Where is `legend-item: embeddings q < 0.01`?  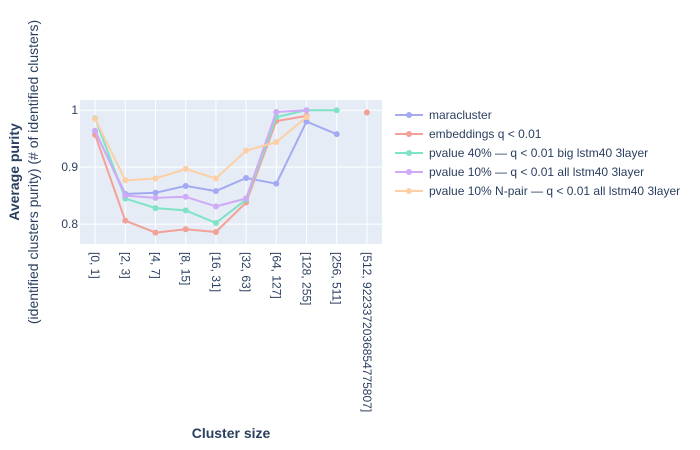
legend-item: embeddings q < 0.01 is located at coordinates (468, 134).